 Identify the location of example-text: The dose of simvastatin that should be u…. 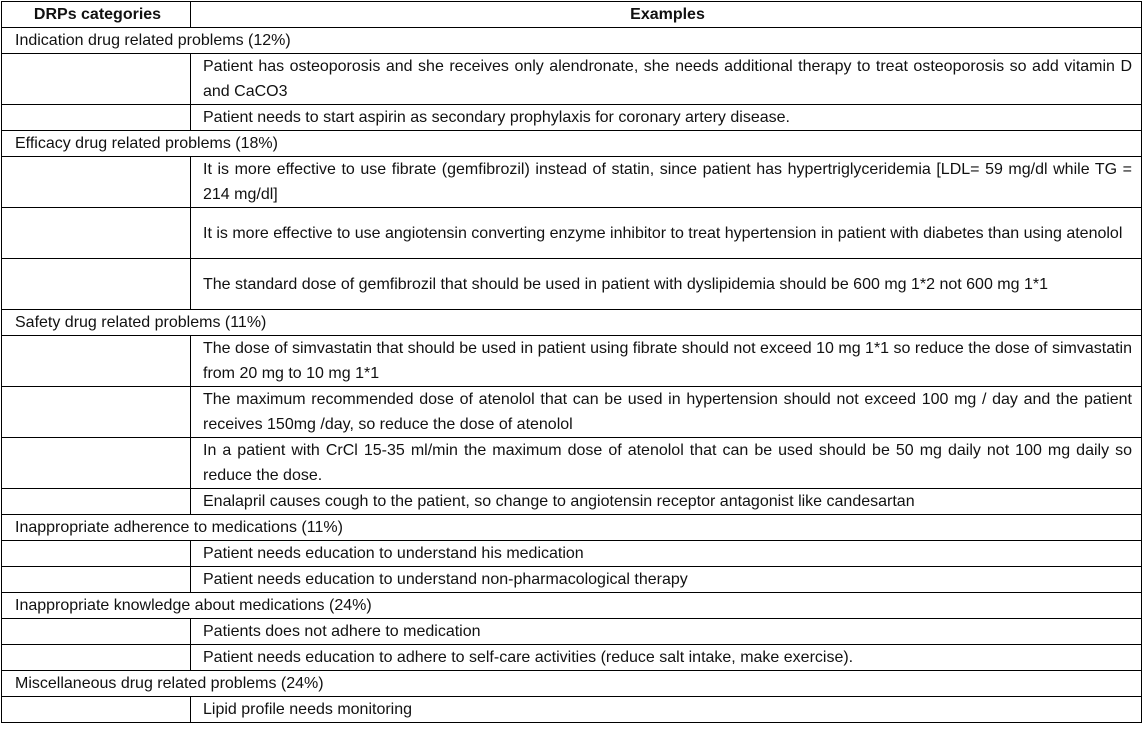
(666, 361).